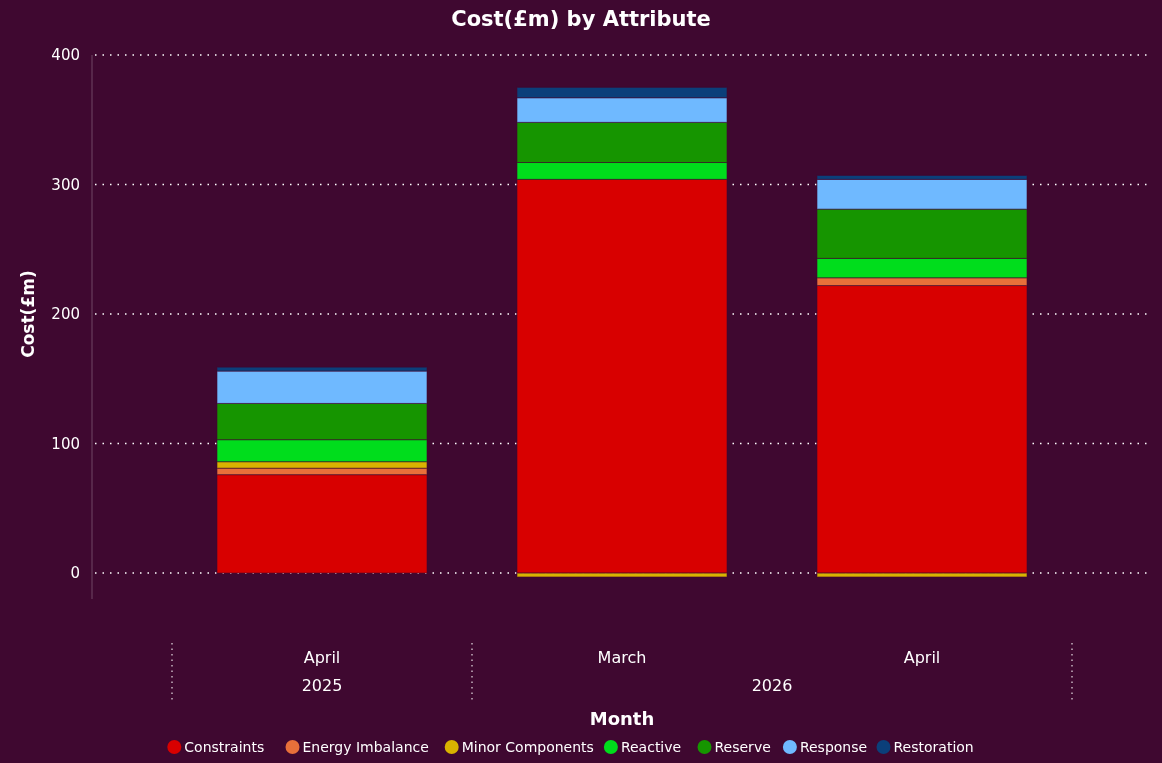 The width and height of the screenshot is (1162, 763). What do you see at coordinates (65, 184) in the screenshot?
I see `y-tick-label: 300` at bounding box center [65, 184].